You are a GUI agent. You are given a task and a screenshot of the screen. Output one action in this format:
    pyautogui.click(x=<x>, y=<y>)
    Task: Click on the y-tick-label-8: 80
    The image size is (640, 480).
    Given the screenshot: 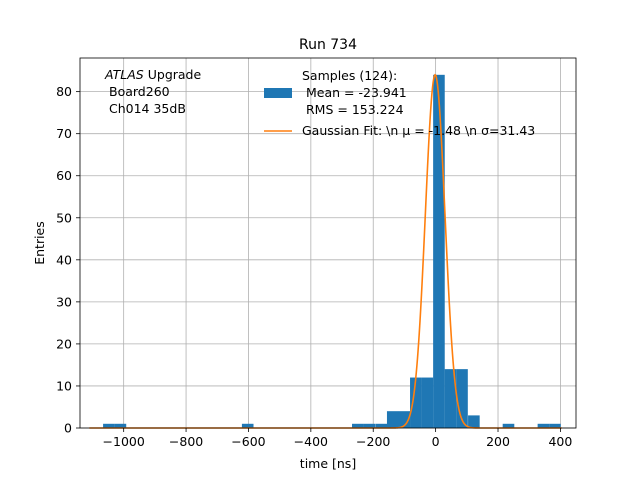 What is the action you would take?
    pyautogui.click(x=64, y=91)
    